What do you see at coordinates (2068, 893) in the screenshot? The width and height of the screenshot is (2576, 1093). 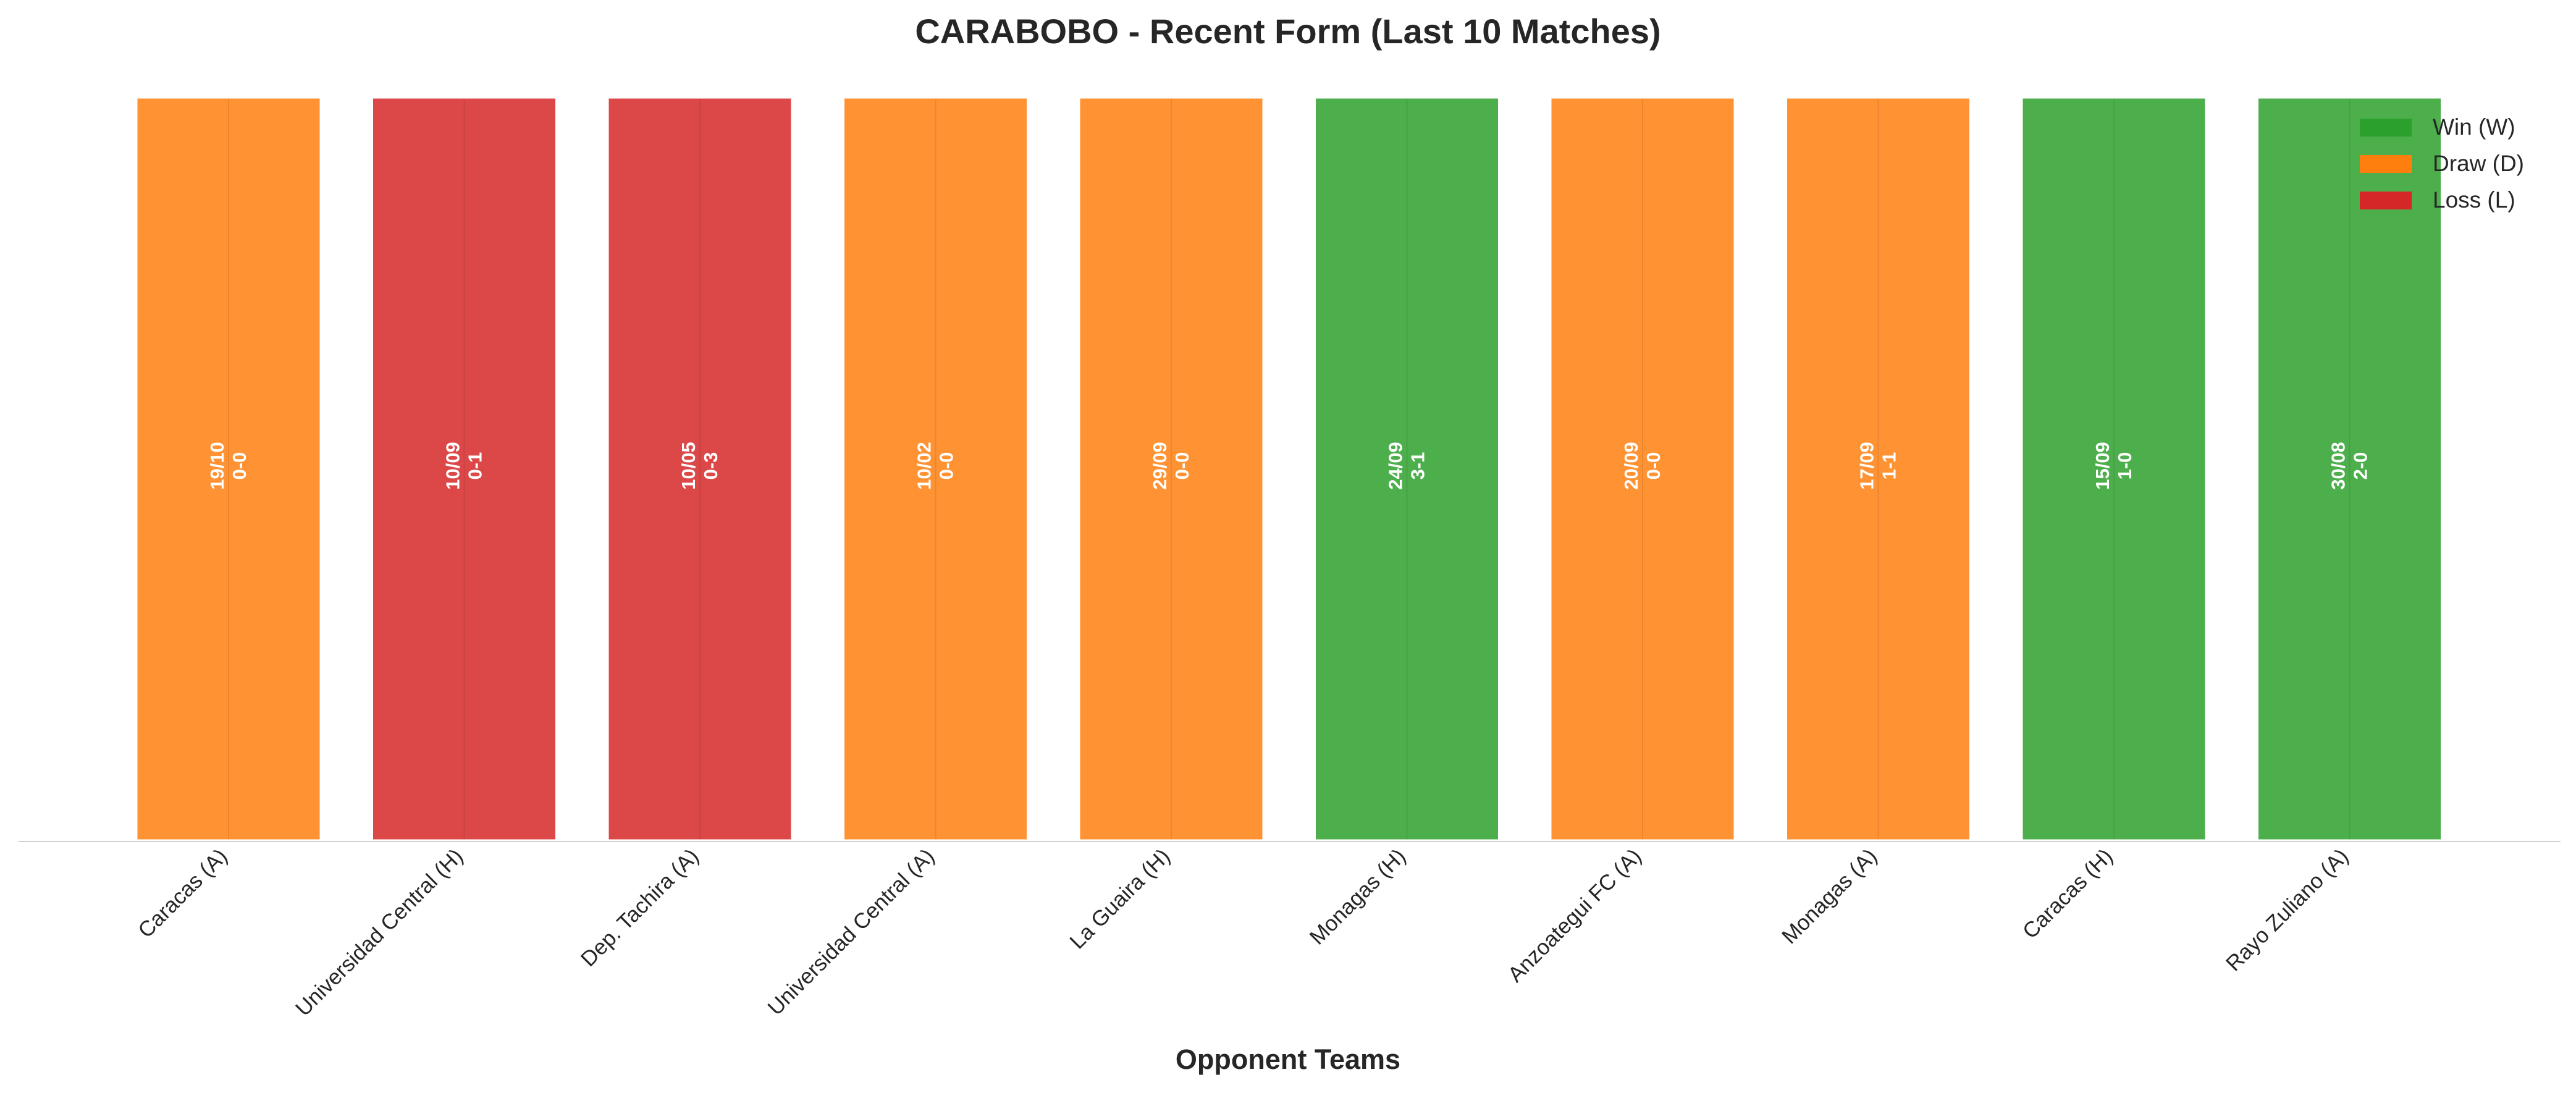 I see `x-tick-label: Caracas (H)` at bounding box center [2068, 893].